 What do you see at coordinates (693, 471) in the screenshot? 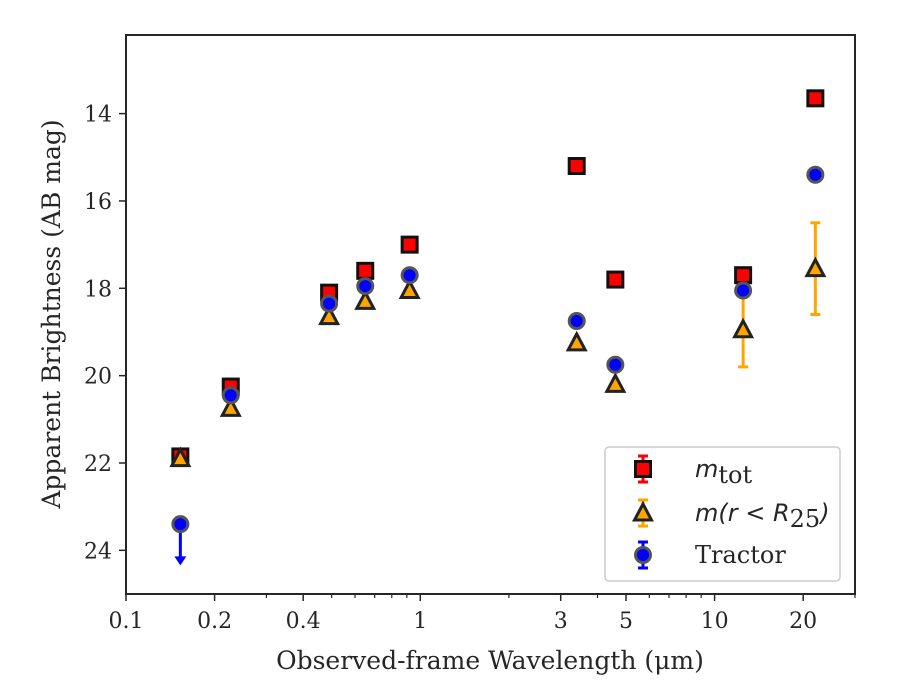
I see `legend-entry-square: mtot` at bounding box center [693, 471].